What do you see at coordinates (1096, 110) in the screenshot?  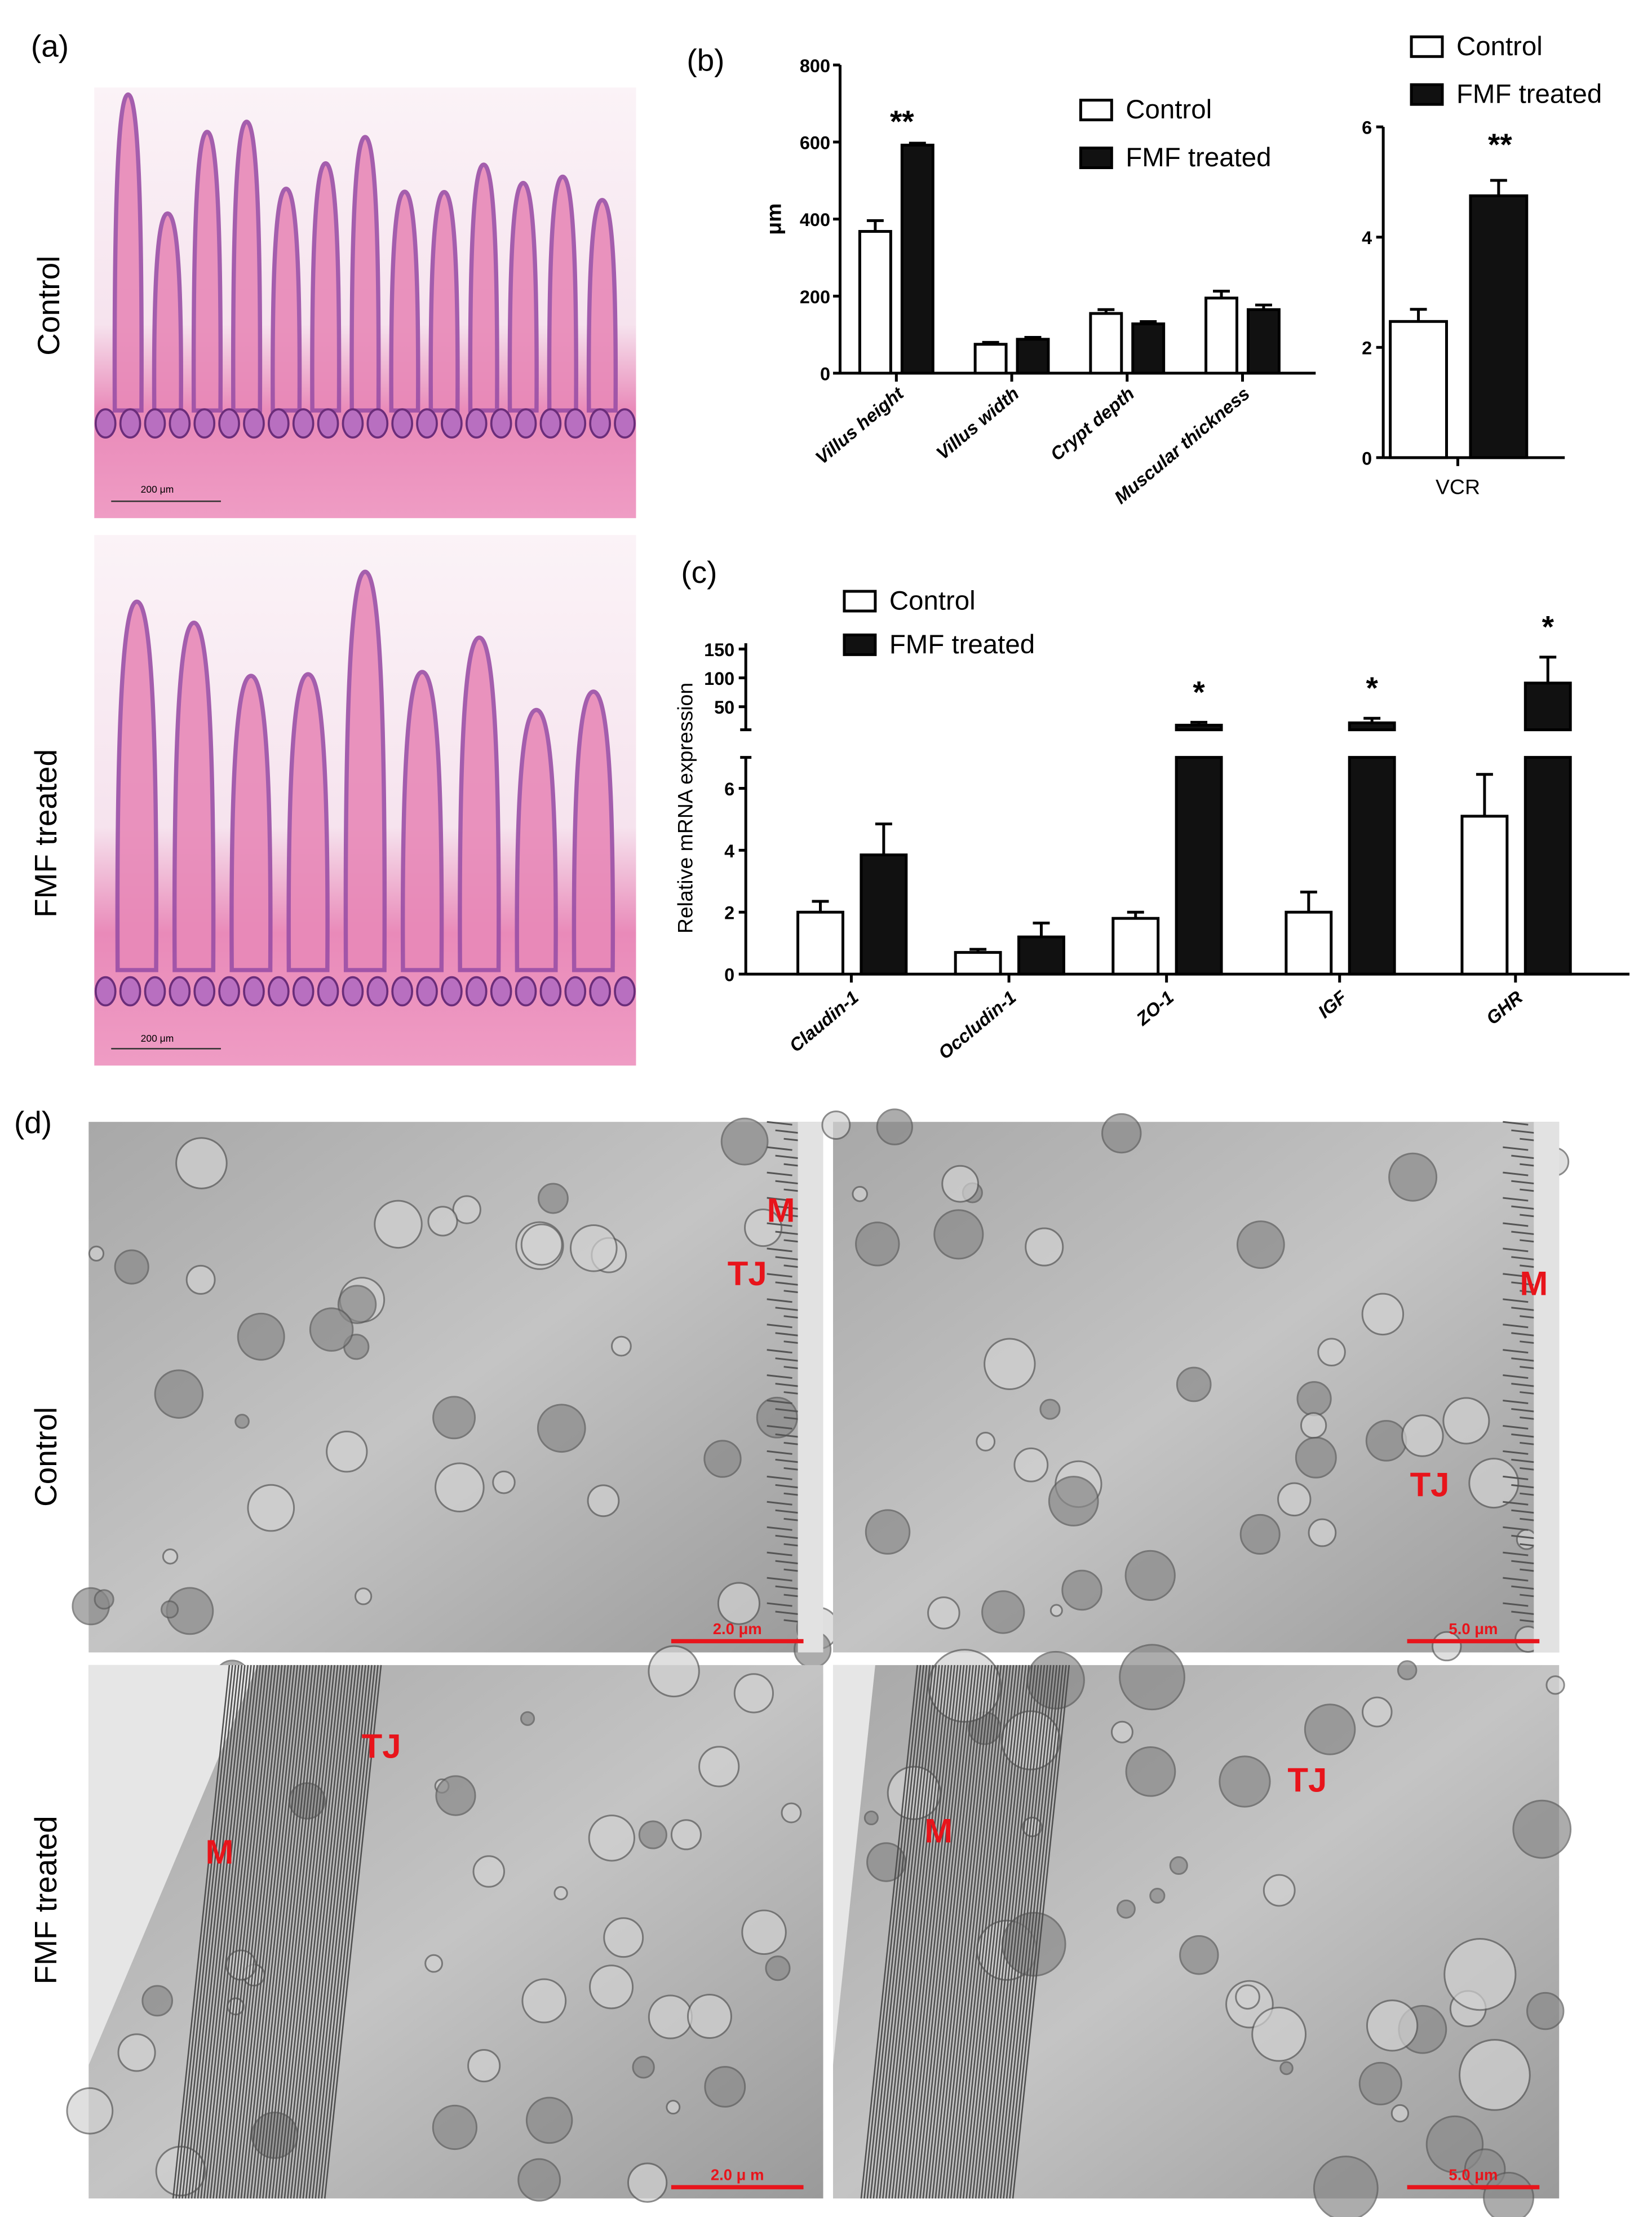 I see `legend-swatch-control` at bounding box center [1096, 110].